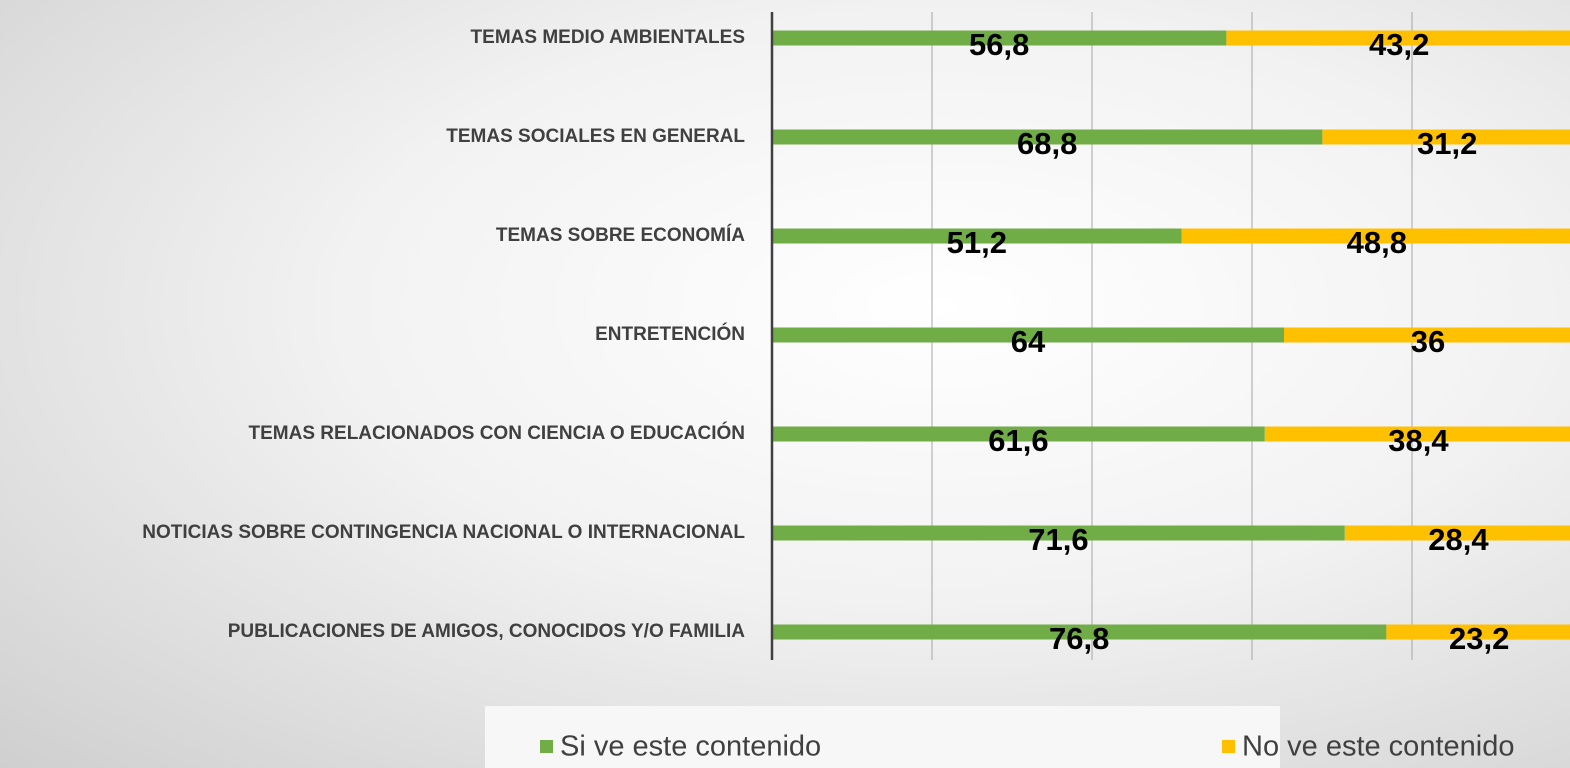  Describe the element at coordinates (999, 44) in the screenshot. I see `data-label: 56,8` at that location.